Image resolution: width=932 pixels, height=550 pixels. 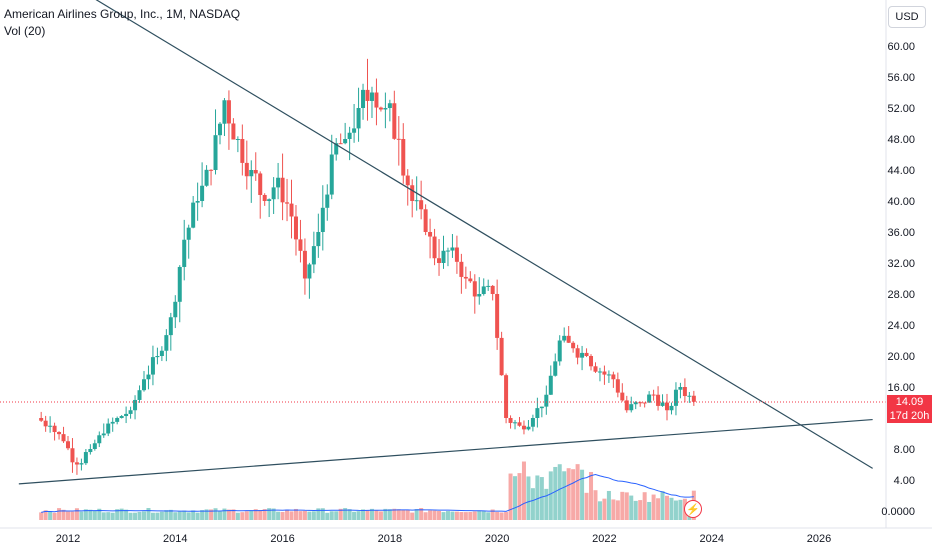 What do you see at coordinates (901, 264) in the screenshot?
I see `price-tick-label: 32.00` at bounding box center [901, 264].